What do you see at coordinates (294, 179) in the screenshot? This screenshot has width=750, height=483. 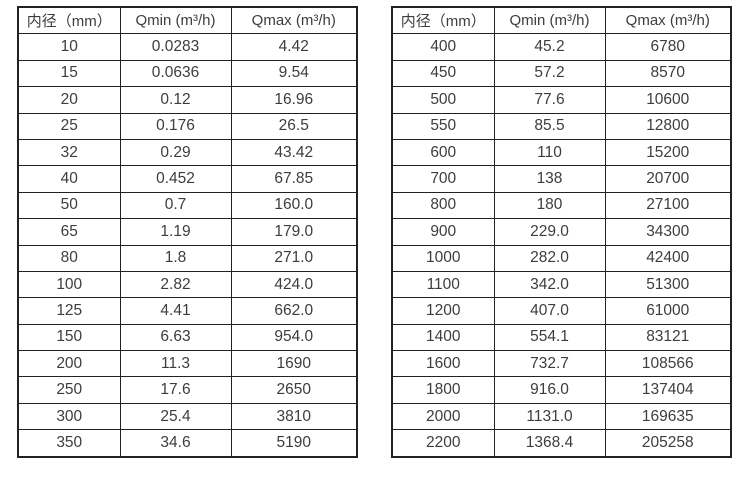 I see `table-cell: 67.85` at bounding box center [294, 179].